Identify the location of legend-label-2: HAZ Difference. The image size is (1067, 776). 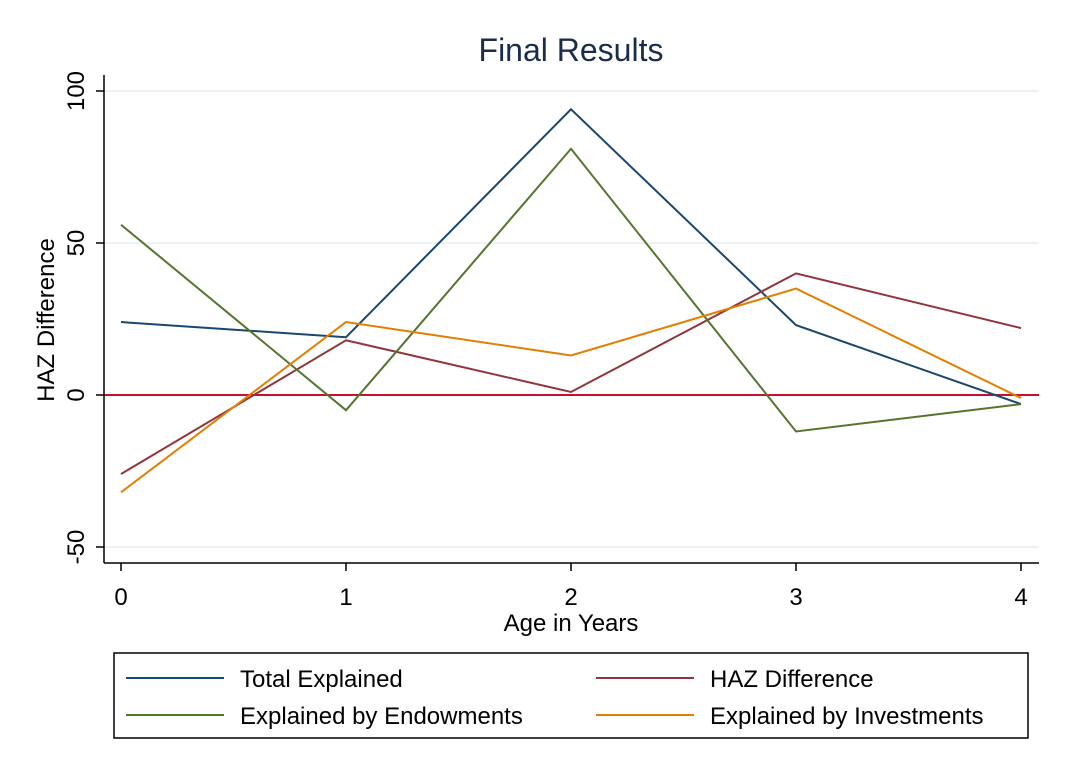
(792, 679).